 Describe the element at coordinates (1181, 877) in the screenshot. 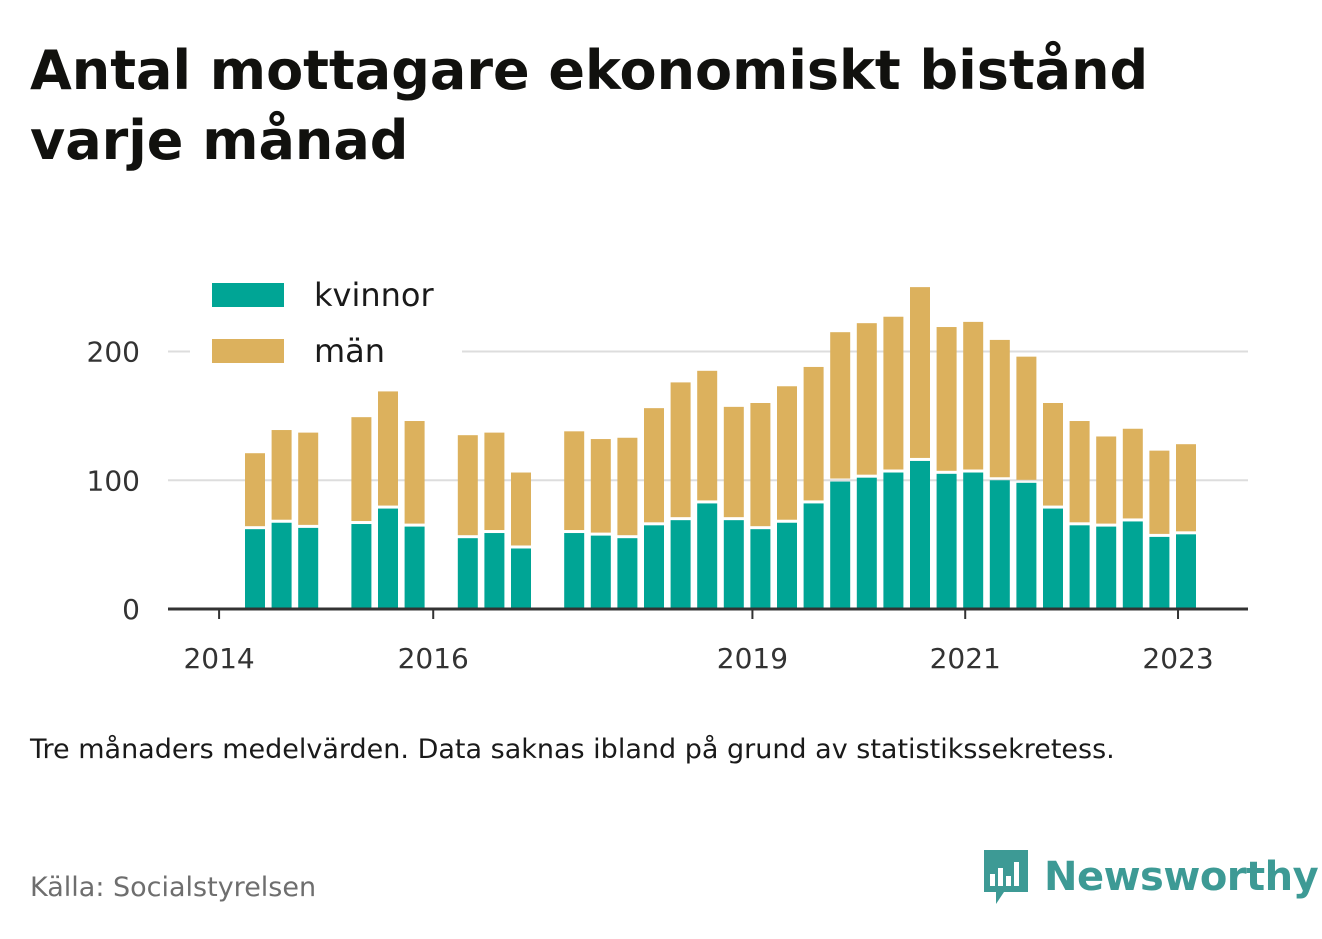

I see `brand-name: Newsworthy` at that location.